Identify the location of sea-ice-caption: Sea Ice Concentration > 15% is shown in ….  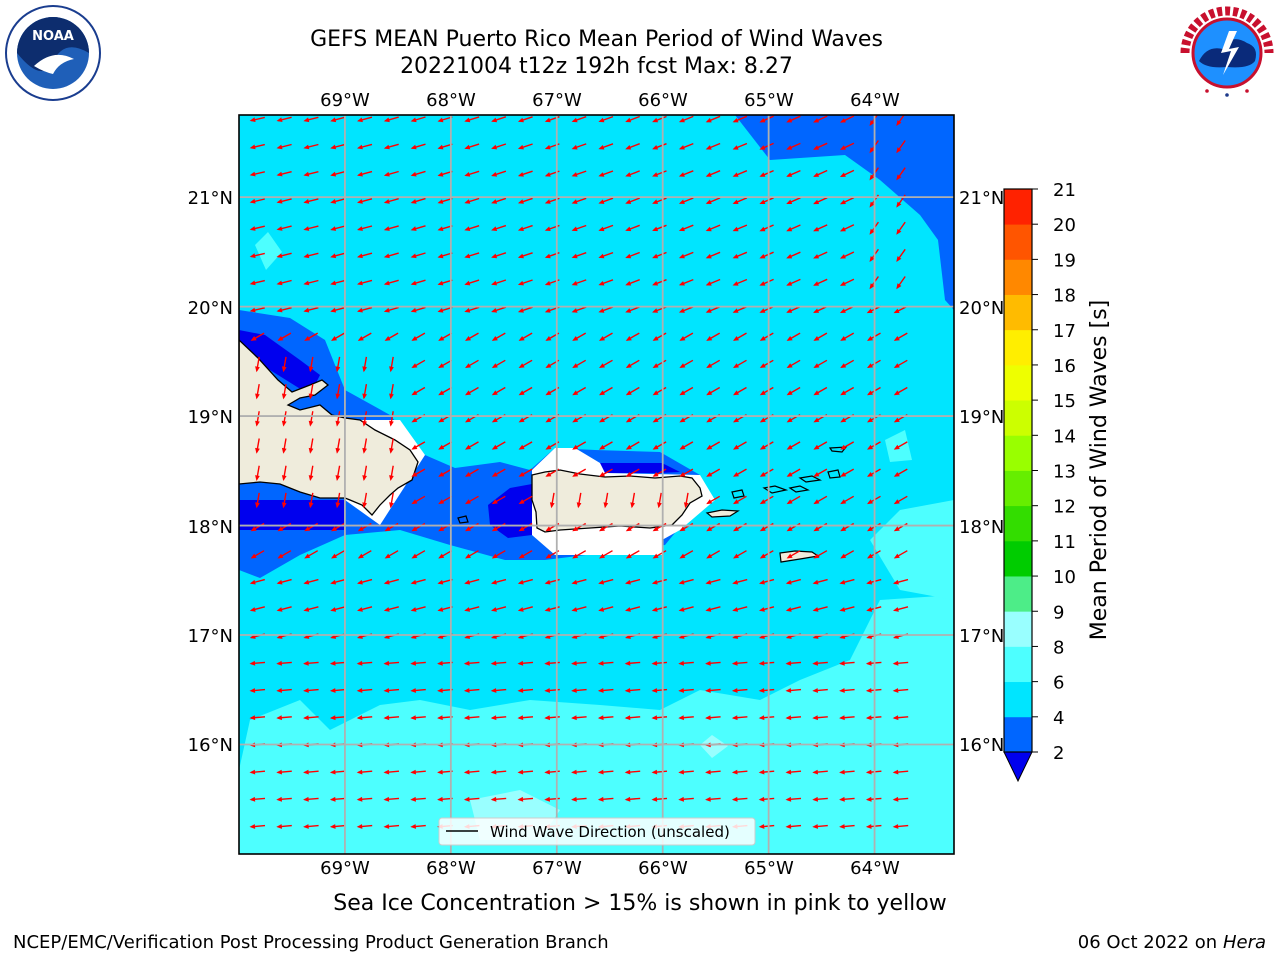
(640, 903).